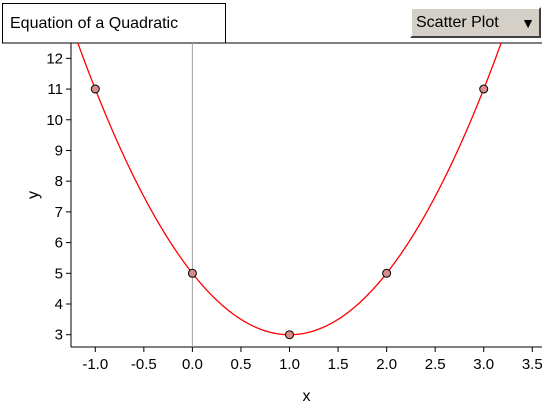 This screenshot has height=410, width=542. Describe the element at coordinates (483, 364) in the screenshot. I see `x-tick-label: 3.0` at that location.